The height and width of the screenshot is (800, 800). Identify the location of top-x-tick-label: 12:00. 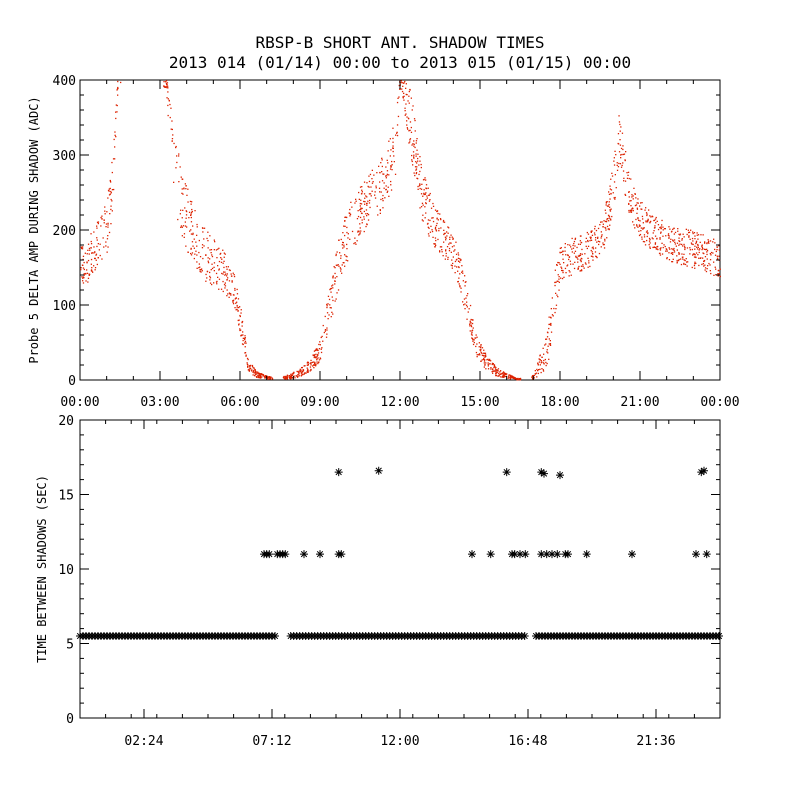
(399, 402).